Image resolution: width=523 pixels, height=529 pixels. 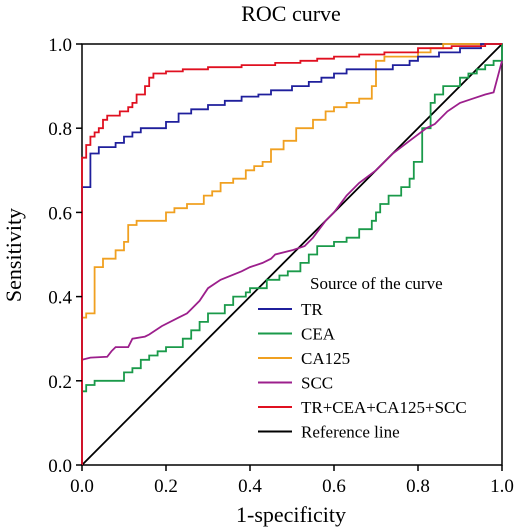 I want to click on x-tick-label: 0.8, so click(x=418, y=486).